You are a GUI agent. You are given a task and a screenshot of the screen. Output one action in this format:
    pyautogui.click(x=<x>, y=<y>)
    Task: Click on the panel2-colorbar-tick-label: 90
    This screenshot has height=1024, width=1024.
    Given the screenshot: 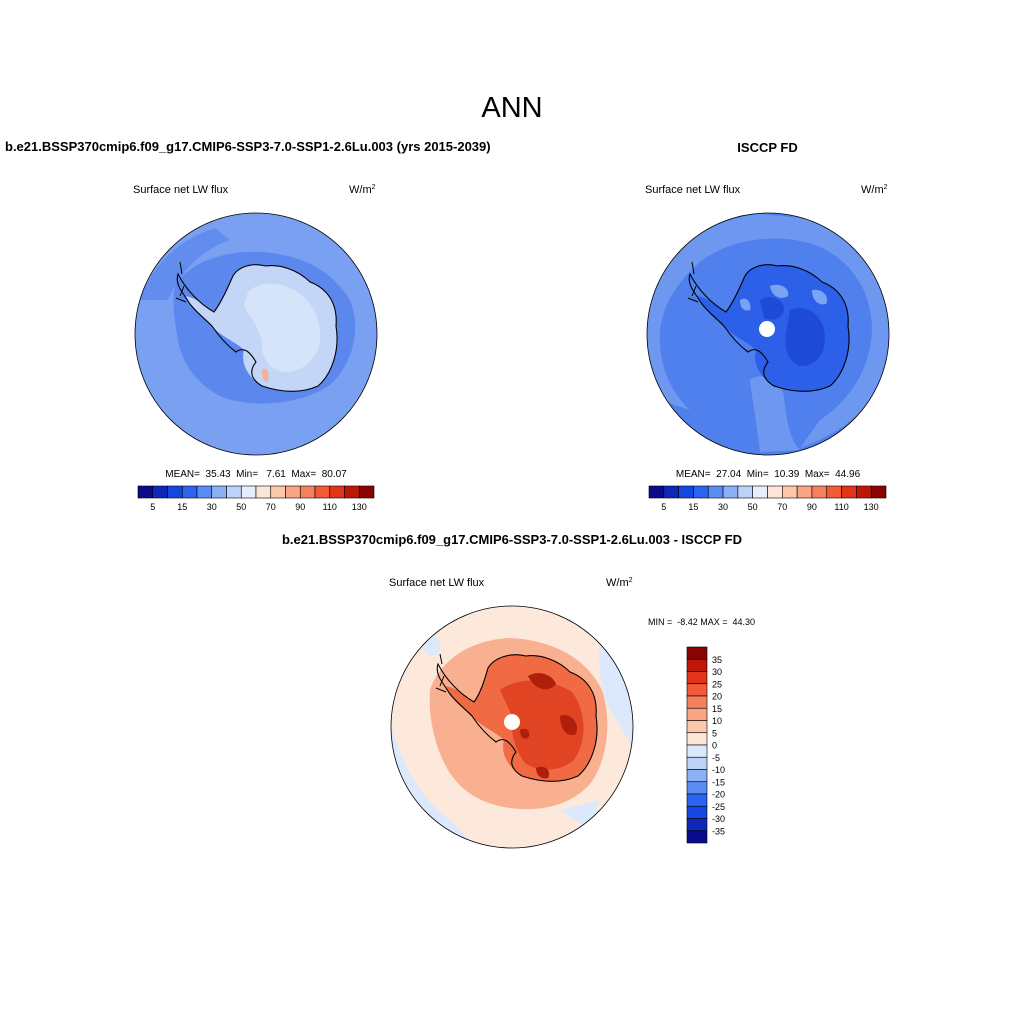 What is the action you would take?
    pyautogui.click(x=812, y=507)
    